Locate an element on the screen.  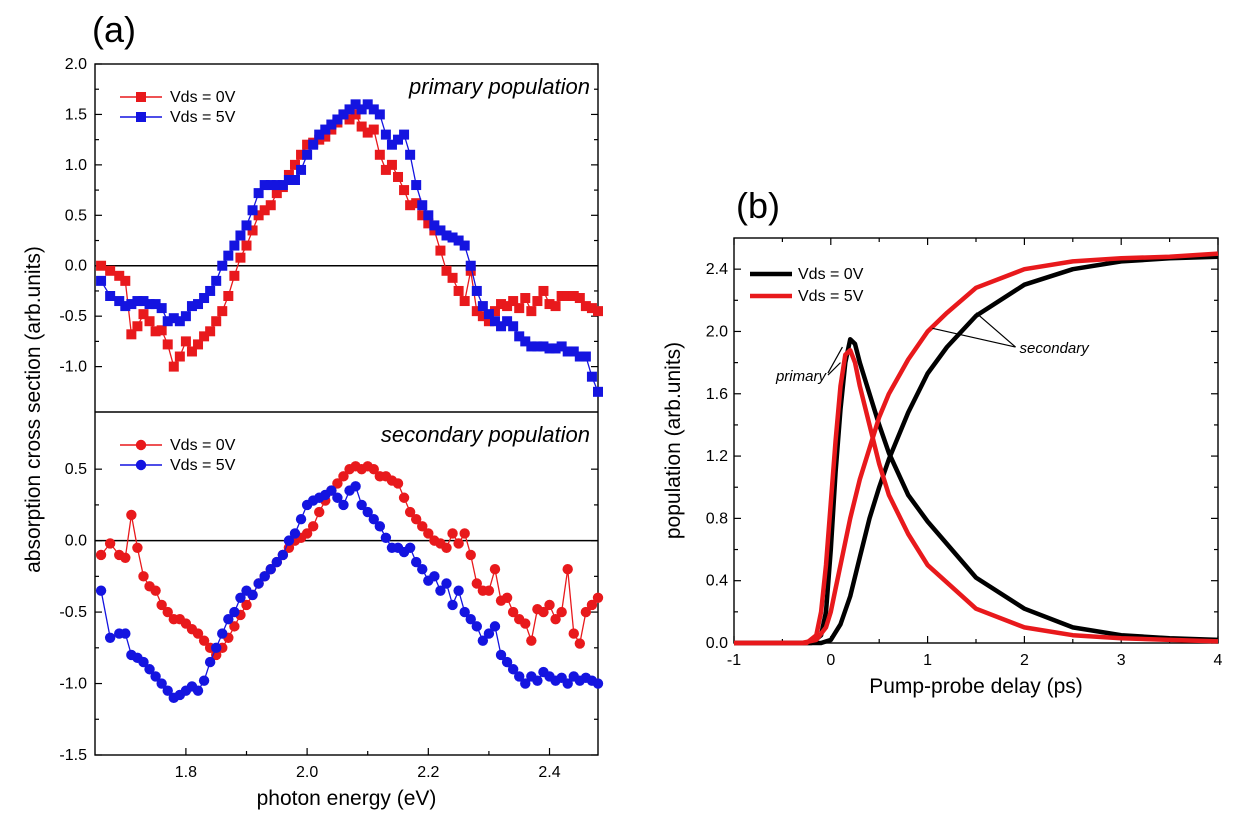
x-tick-label: 2 is located at coordinates (1024, 660).